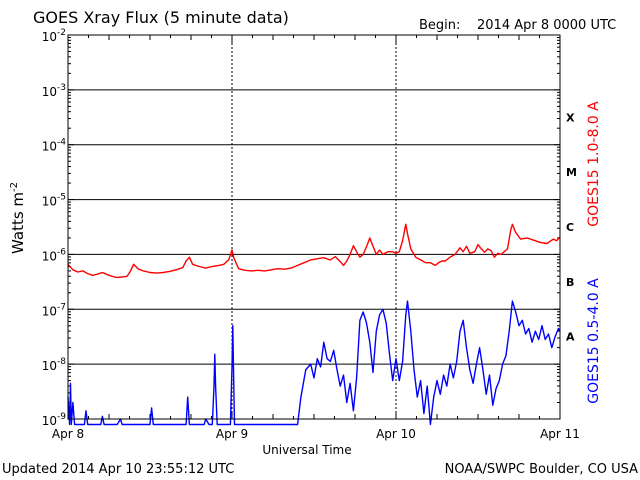 The height and width of the screenshot is (480, 640). I want to click on x-tick-label: Apr 11, so click(560, 434).